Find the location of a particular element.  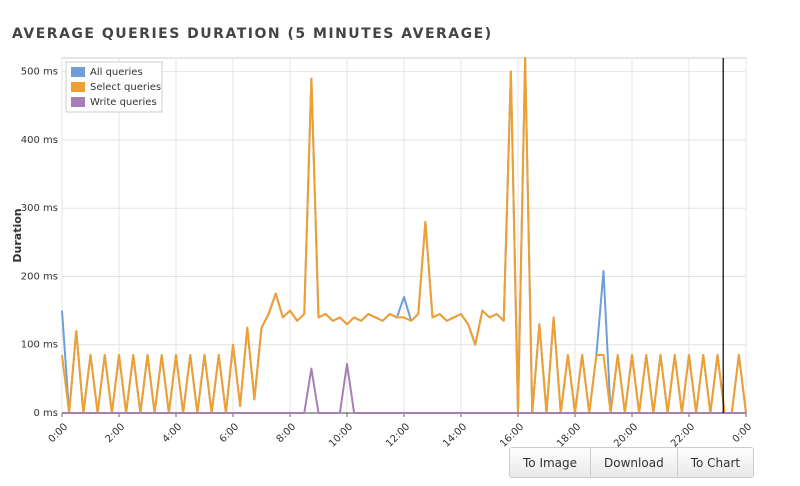

x-tick-label: 2:00 is located at coordinates (116, 433).